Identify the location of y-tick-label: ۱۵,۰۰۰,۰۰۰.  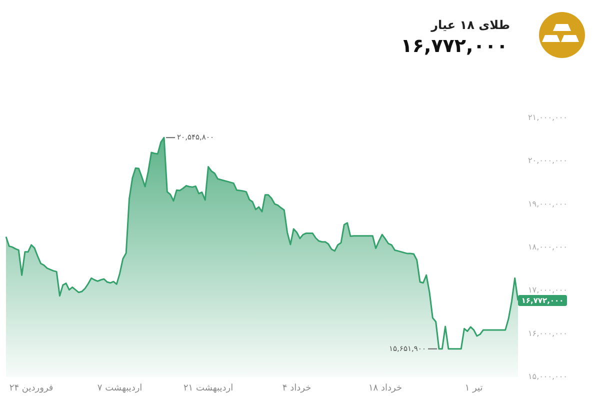
(548, 377).